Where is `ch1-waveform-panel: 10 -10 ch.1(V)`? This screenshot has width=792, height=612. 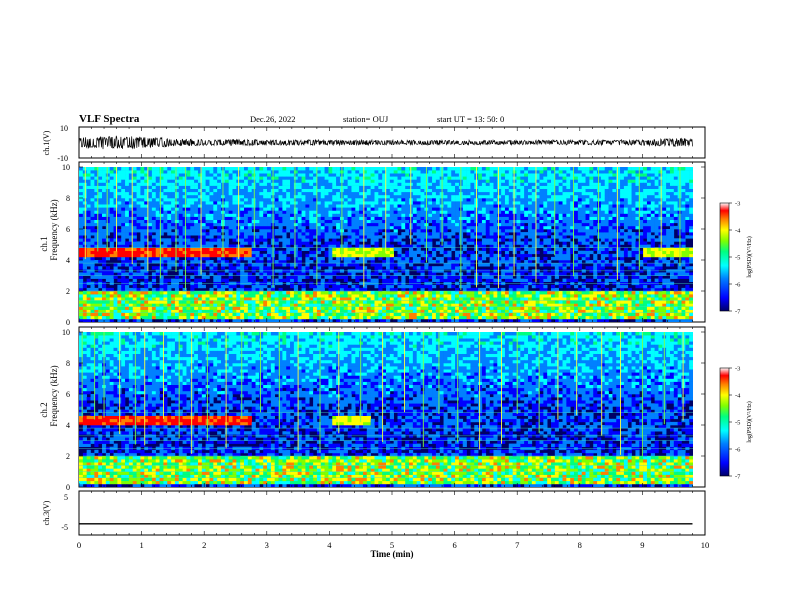
ch1-waveform-panel: 10 -10 ch.1(V) is located at coordinates (374, 143).